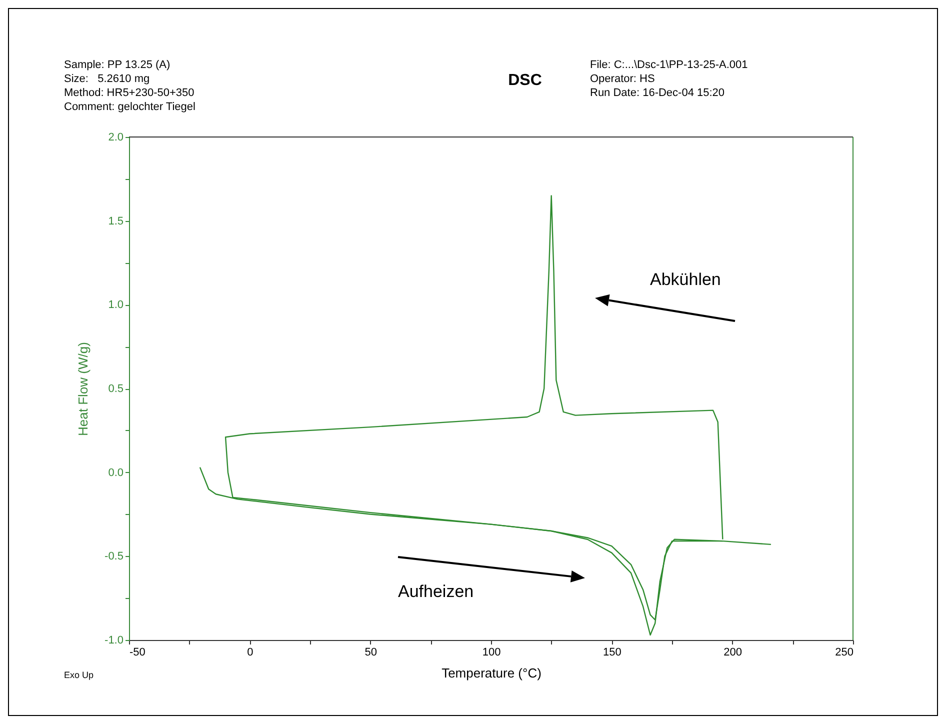 The image size is (947, 724). Describe the element at coordinates (370, 652) in the screenshot. I see `x-tick-label: 50` at that location.